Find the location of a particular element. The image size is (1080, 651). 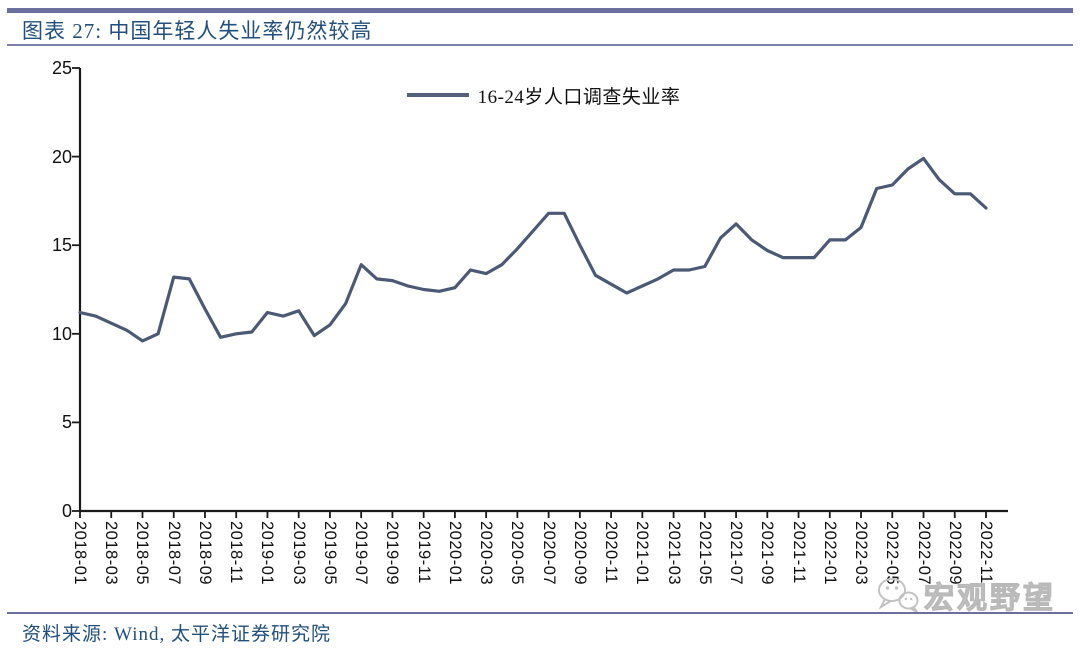

x-axis-tick-label: 2018-01 is located at coordinates (80, 553).